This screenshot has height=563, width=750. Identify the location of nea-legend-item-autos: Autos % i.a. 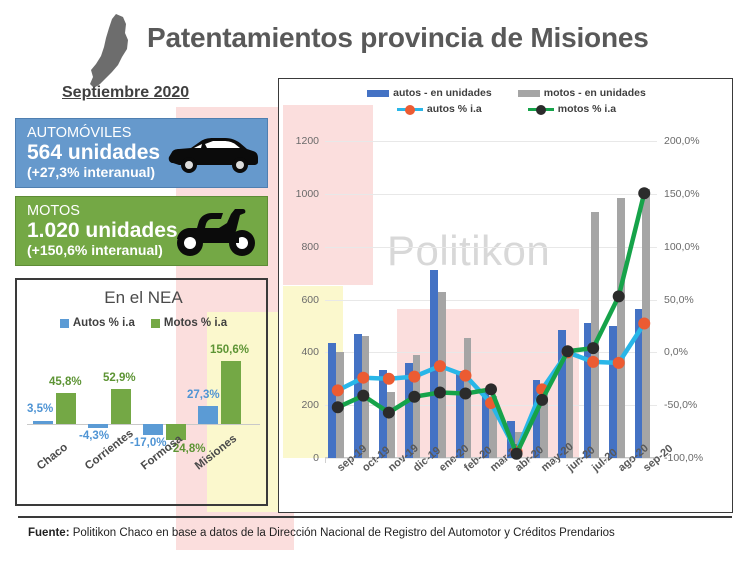
(97, 323).